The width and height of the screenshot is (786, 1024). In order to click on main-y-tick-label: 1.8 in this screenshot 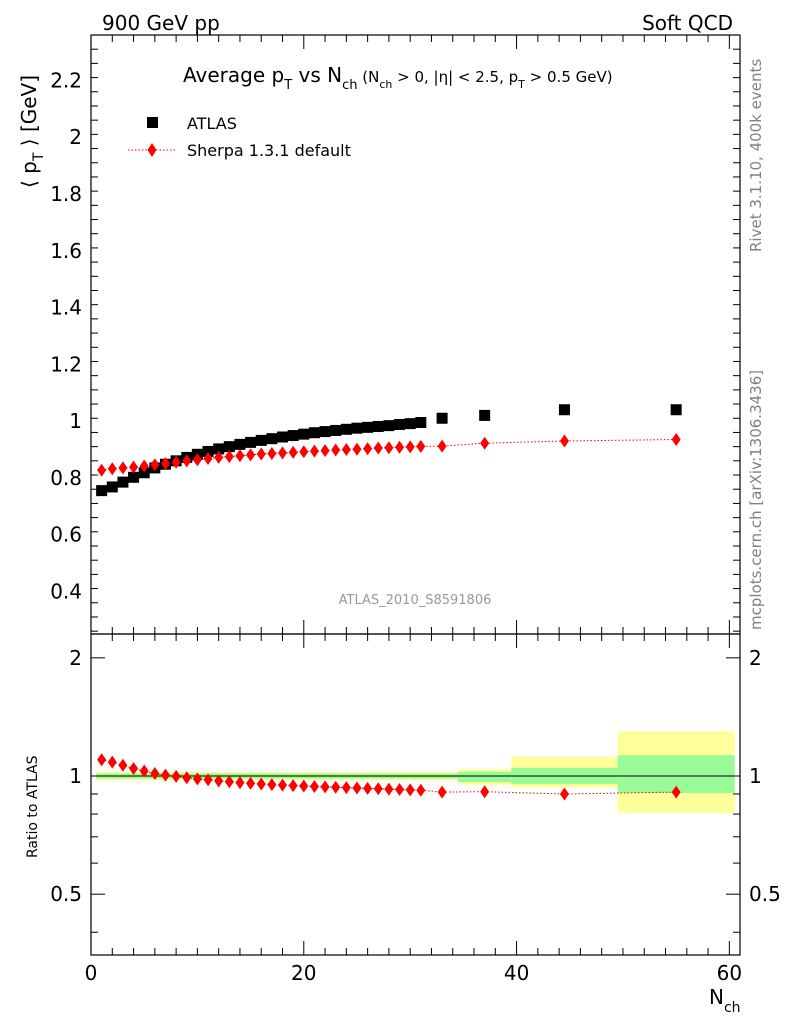, I will do `click(66, 194)`.